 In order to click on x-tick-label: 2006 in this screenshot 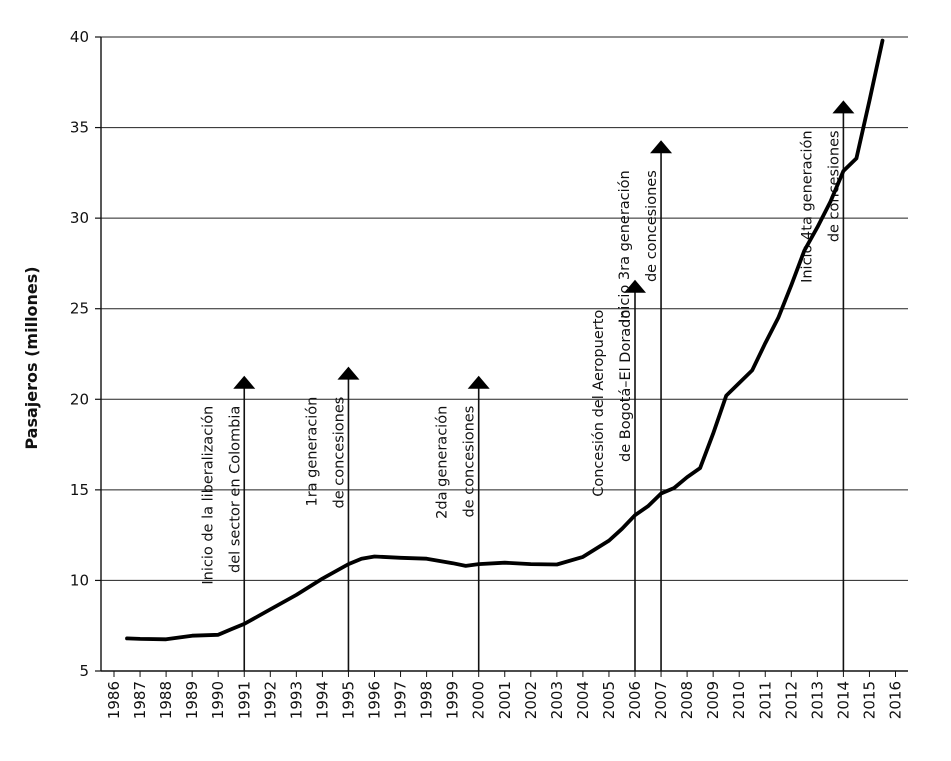, I will do `click(635, 700)`.